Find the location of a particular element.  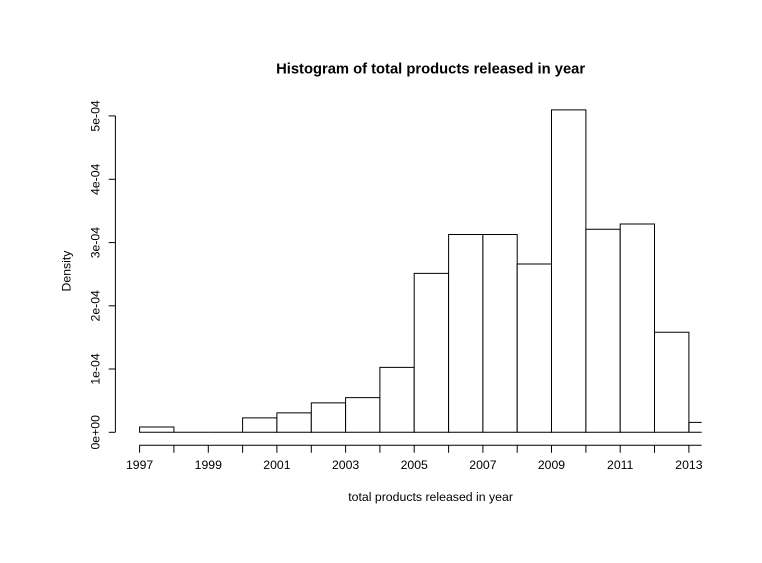

svg-text: 2003 is located at coordinates (345, 465).